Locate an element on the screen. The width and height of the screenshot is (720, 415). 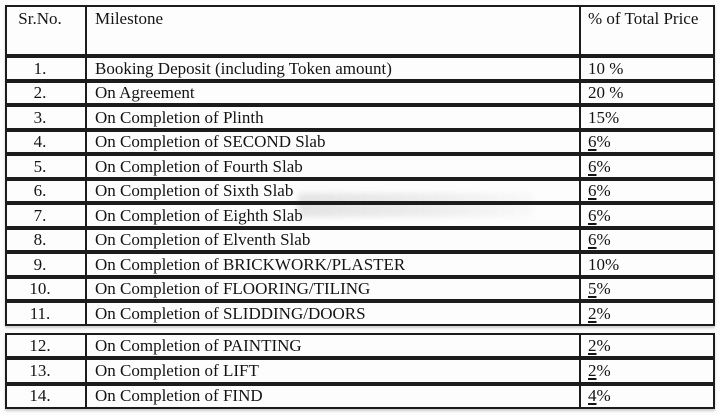
table-row: 6. On Completion of Sixth Slab 6% is located at coordinates (361, 190).